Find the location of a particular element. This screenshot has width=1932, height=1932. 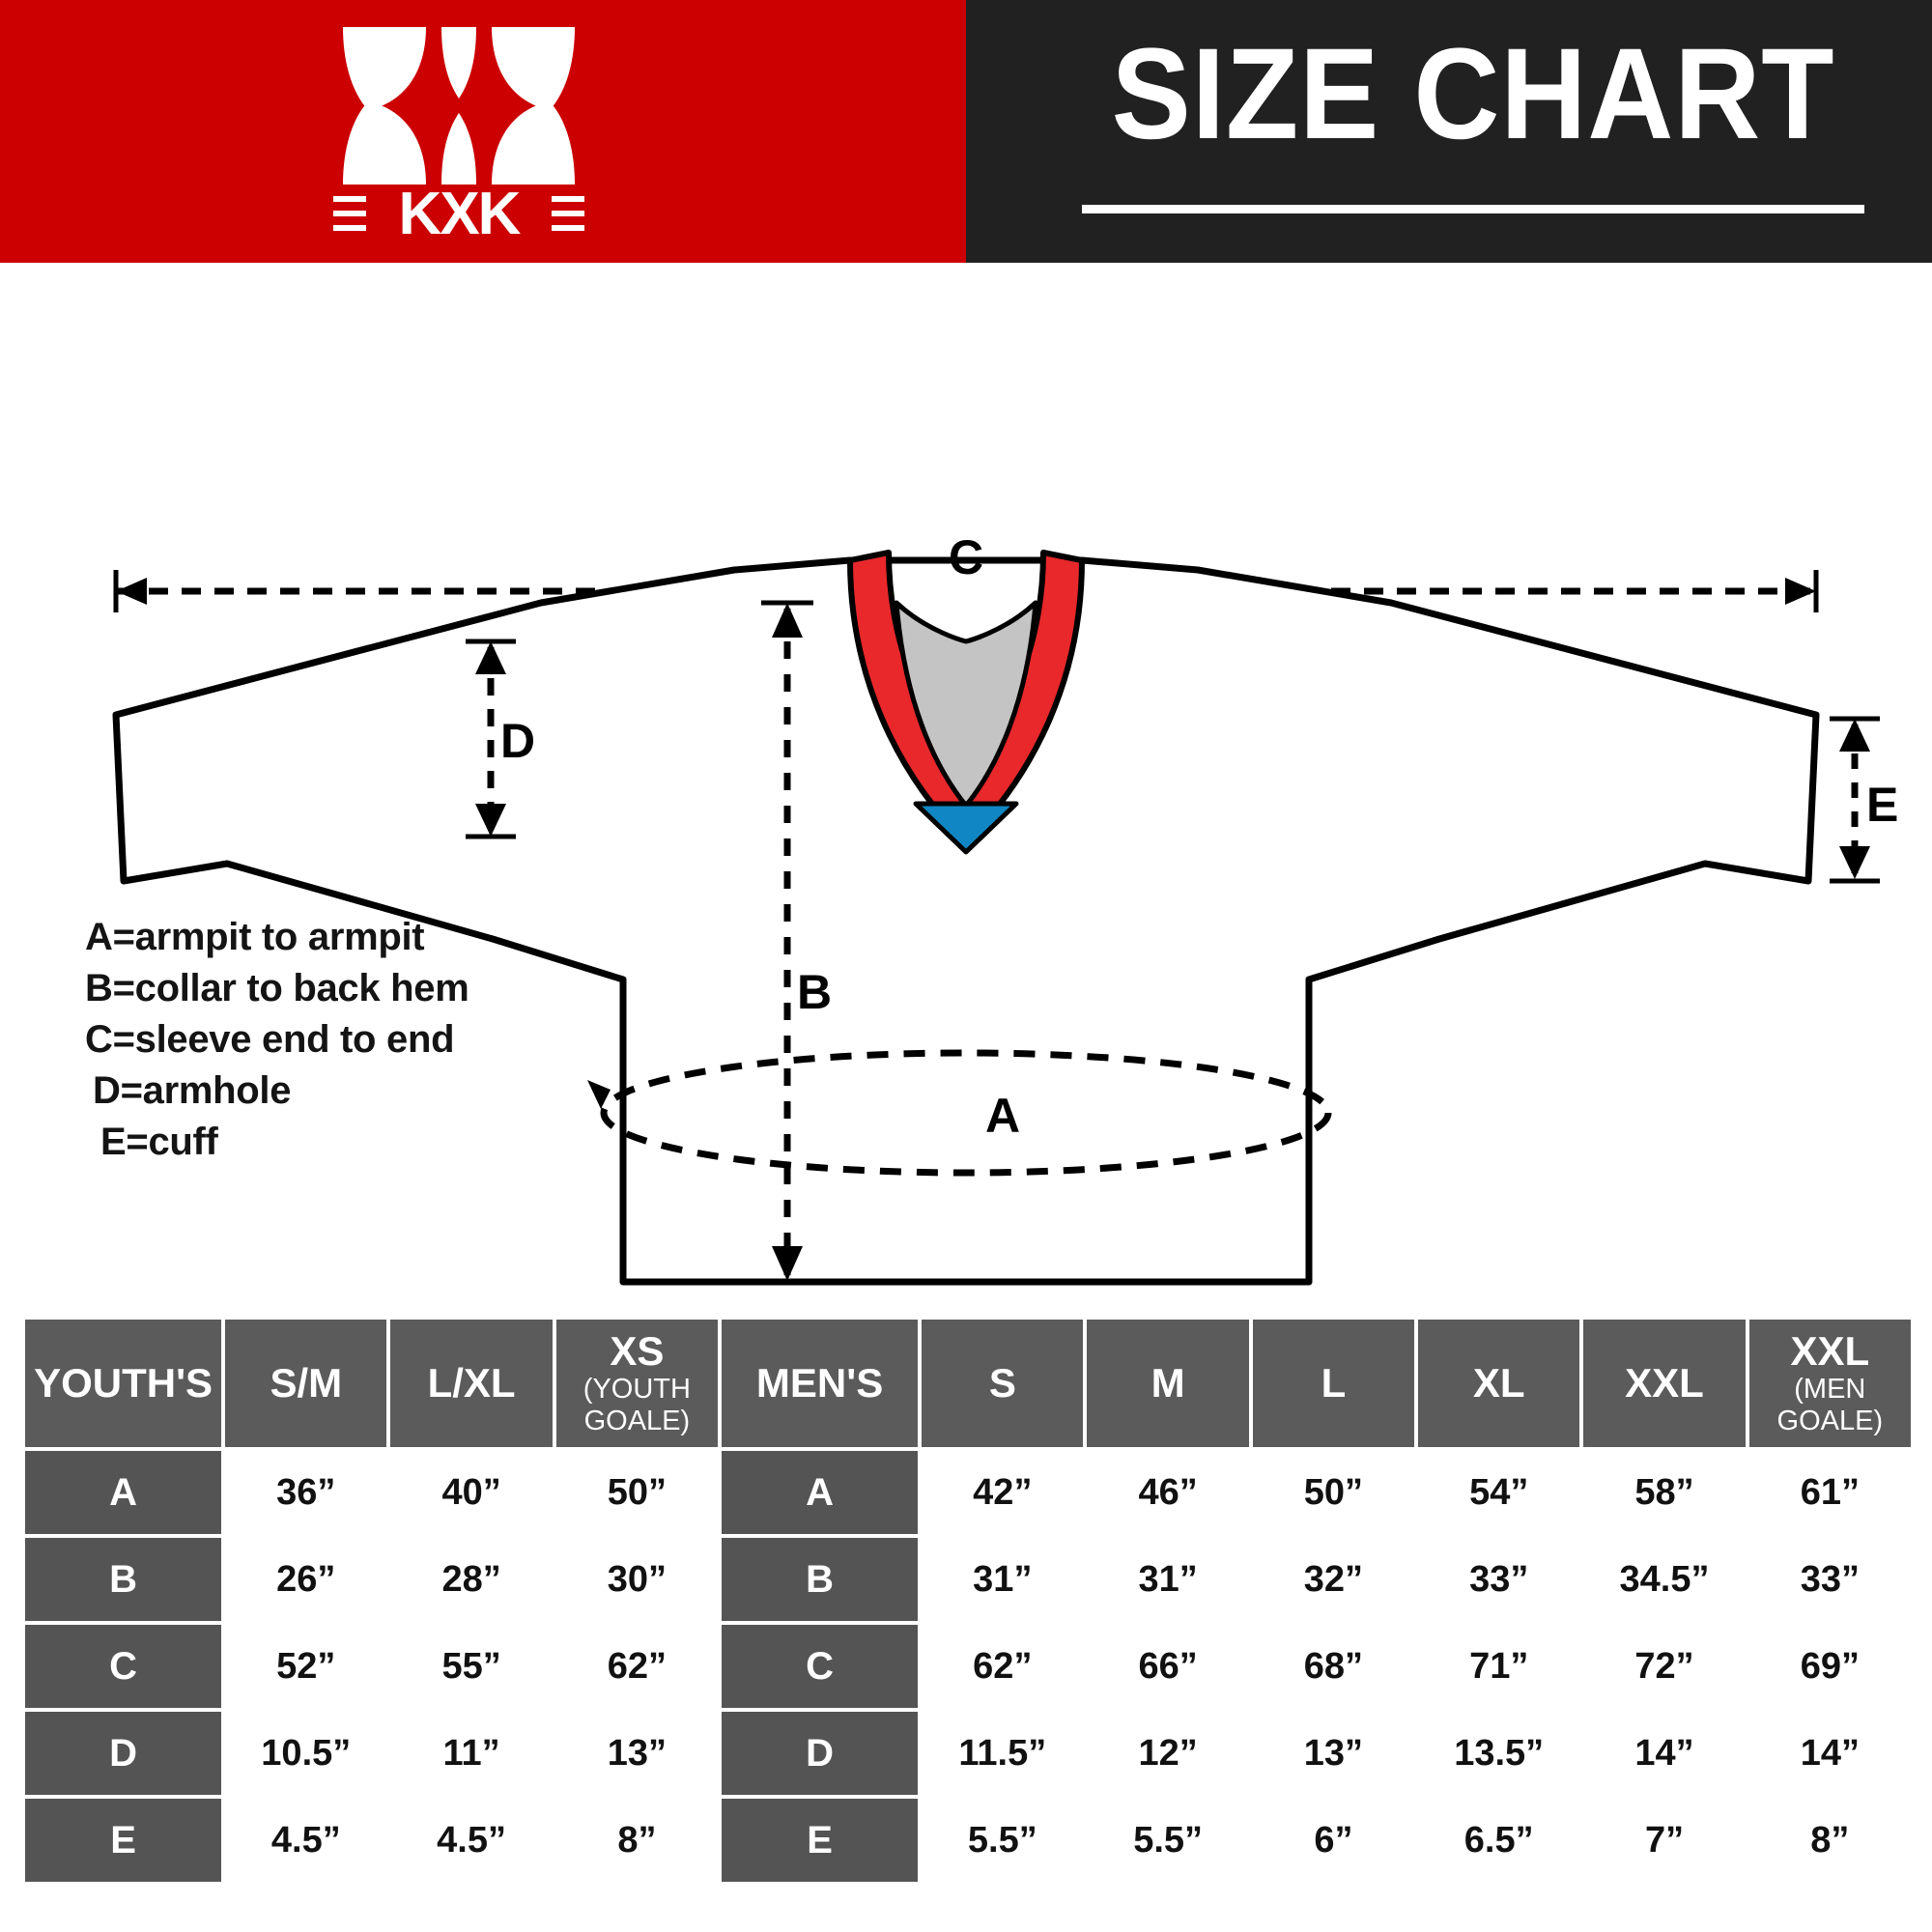

header-mens-col-3-main: XL is located at coordinates (1498, 1383).